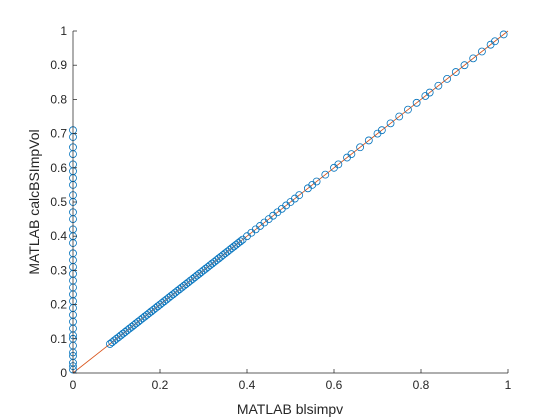 The image size is (560, 420). I want to click on y-axis-label: MATLAB calcBSImpVol, so click(34, 201).